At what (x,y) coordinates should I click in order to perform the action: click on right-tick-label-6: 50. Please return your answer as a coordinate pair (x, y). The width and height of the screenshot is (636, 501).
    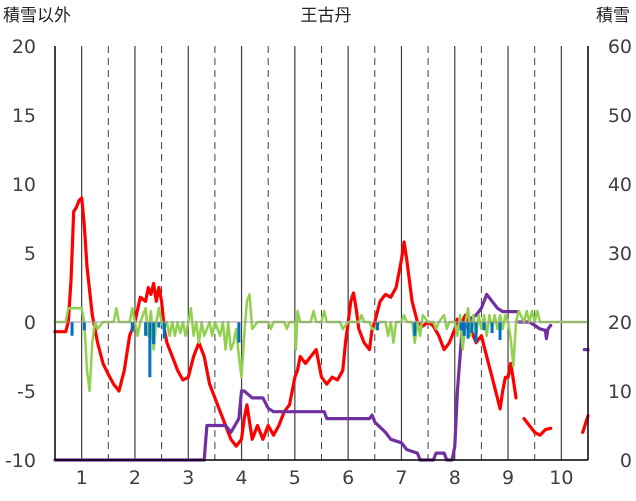
    Looking at the image, I should click on (620, 116).